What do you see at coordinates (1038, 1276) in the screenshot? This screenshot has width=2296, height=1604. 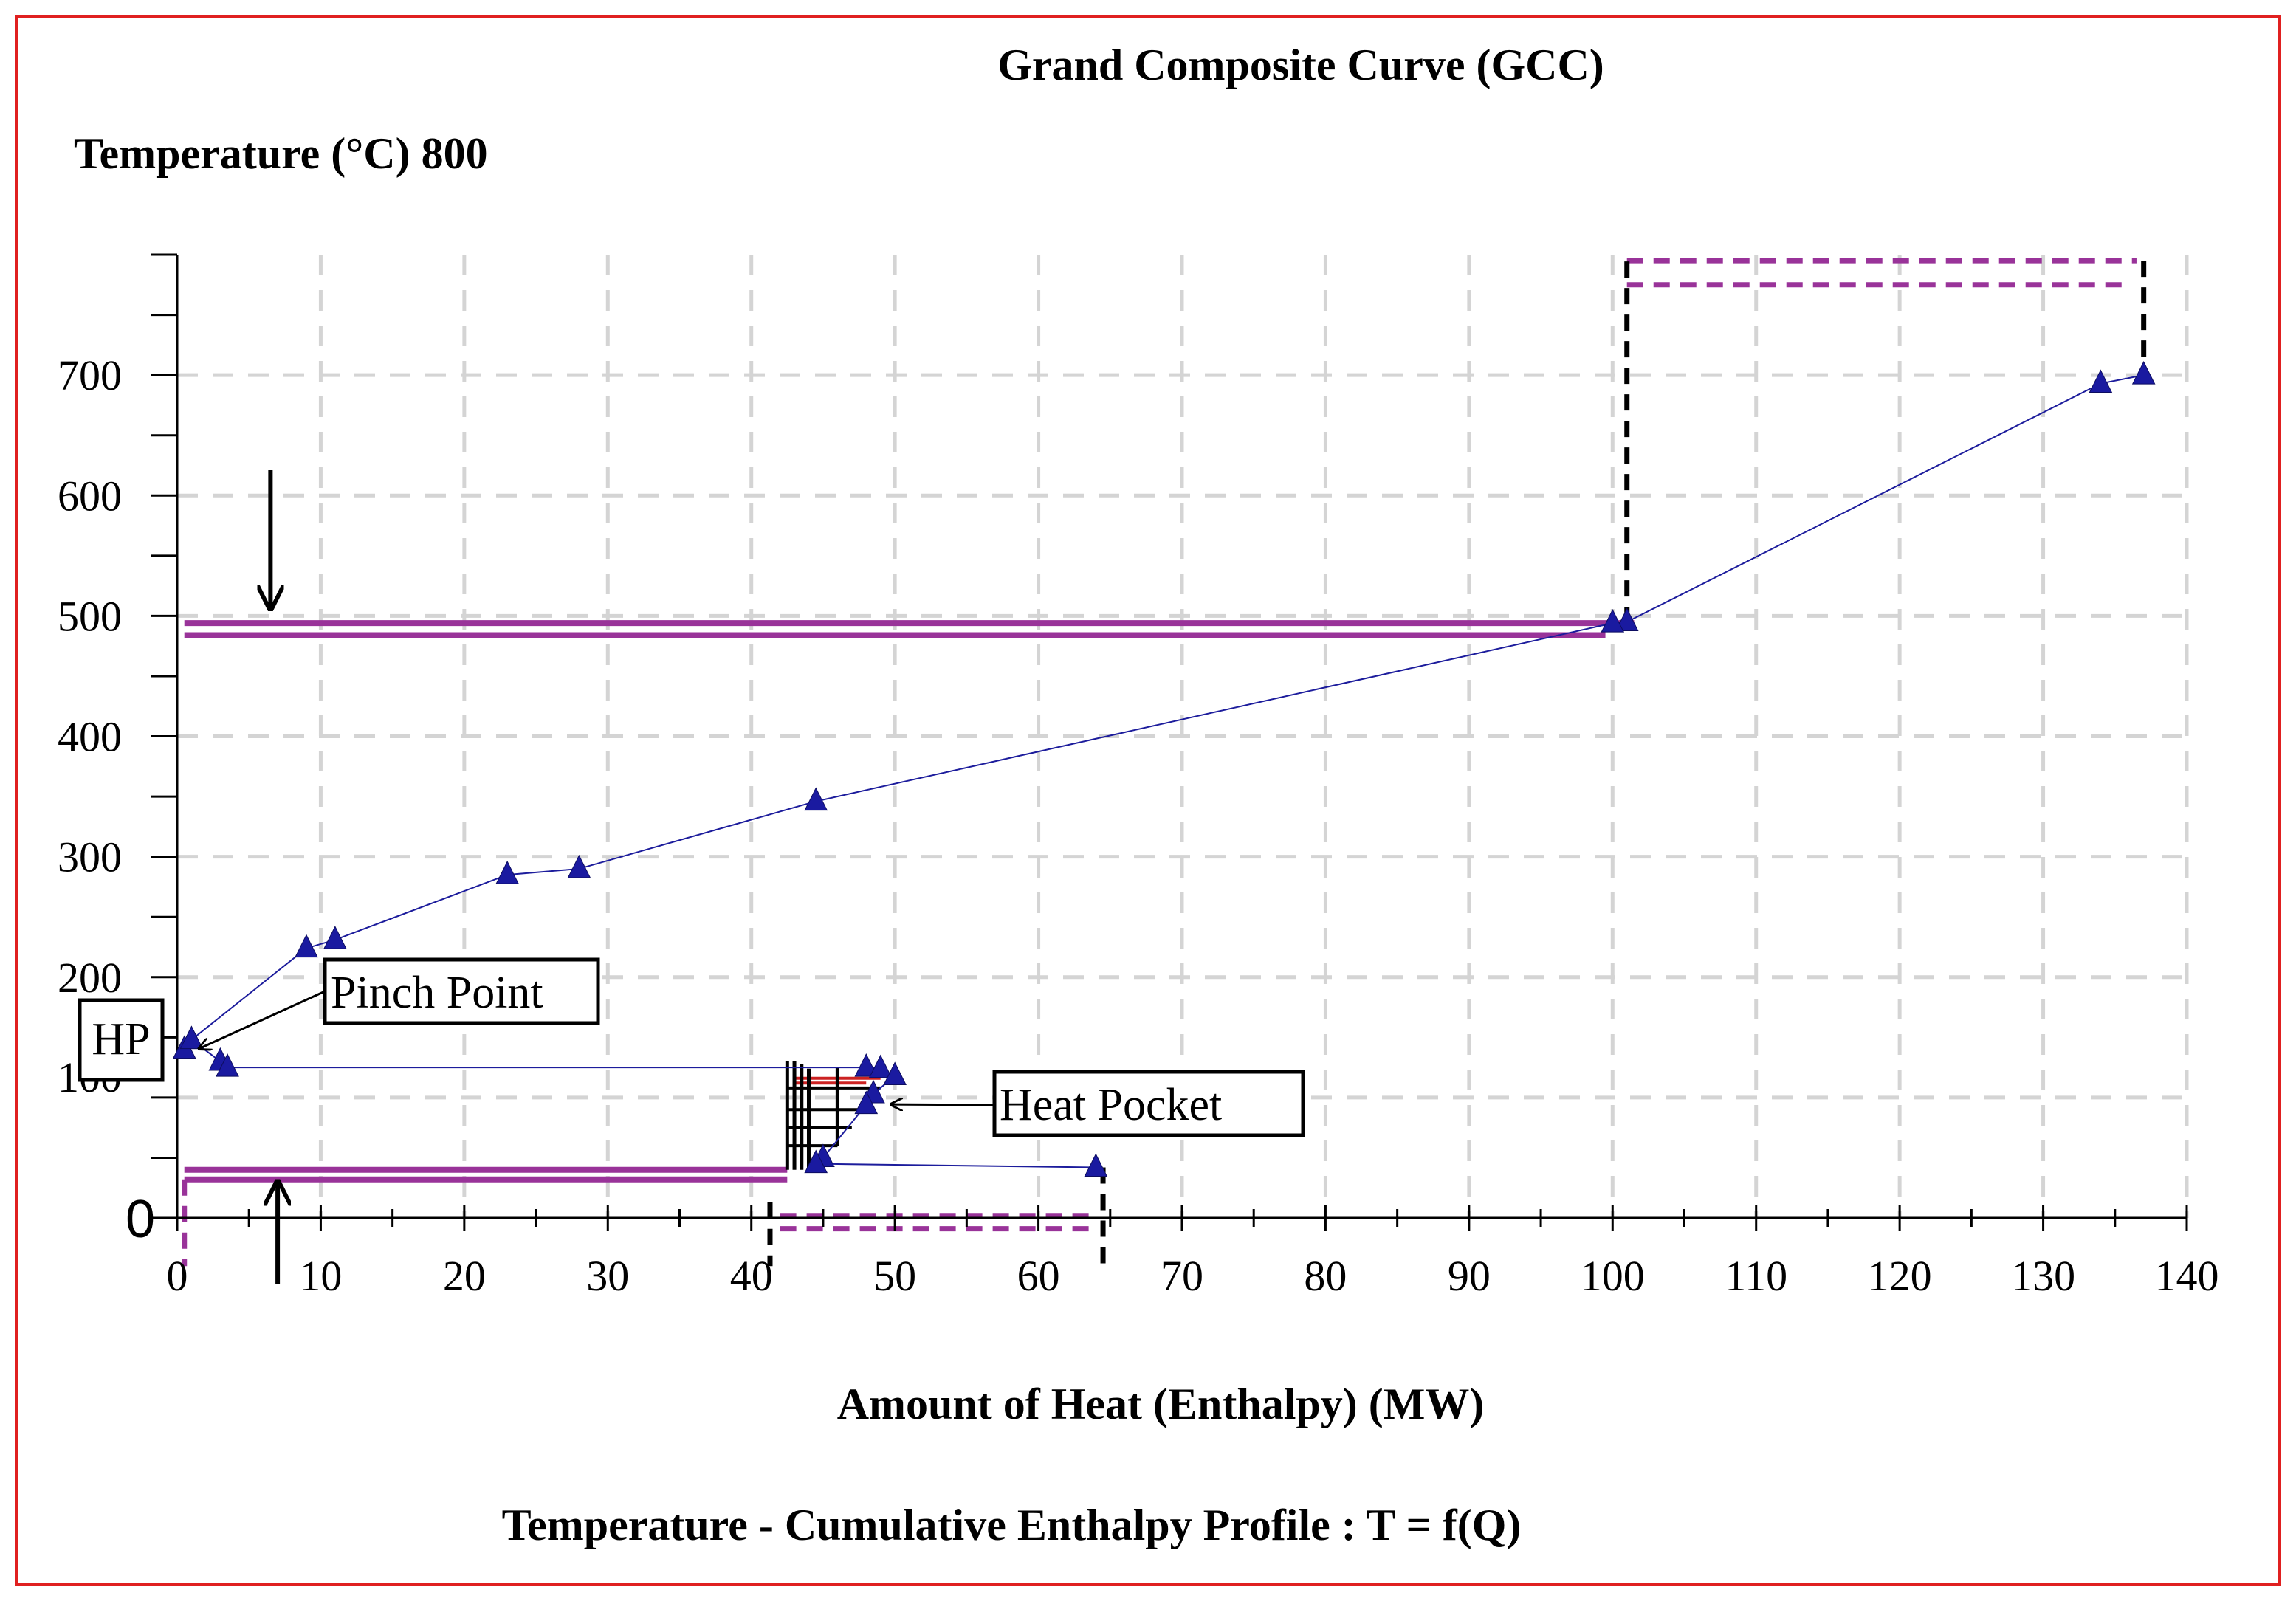 I see `x-tick-label: 60` at bounding box center [1038, 1276].